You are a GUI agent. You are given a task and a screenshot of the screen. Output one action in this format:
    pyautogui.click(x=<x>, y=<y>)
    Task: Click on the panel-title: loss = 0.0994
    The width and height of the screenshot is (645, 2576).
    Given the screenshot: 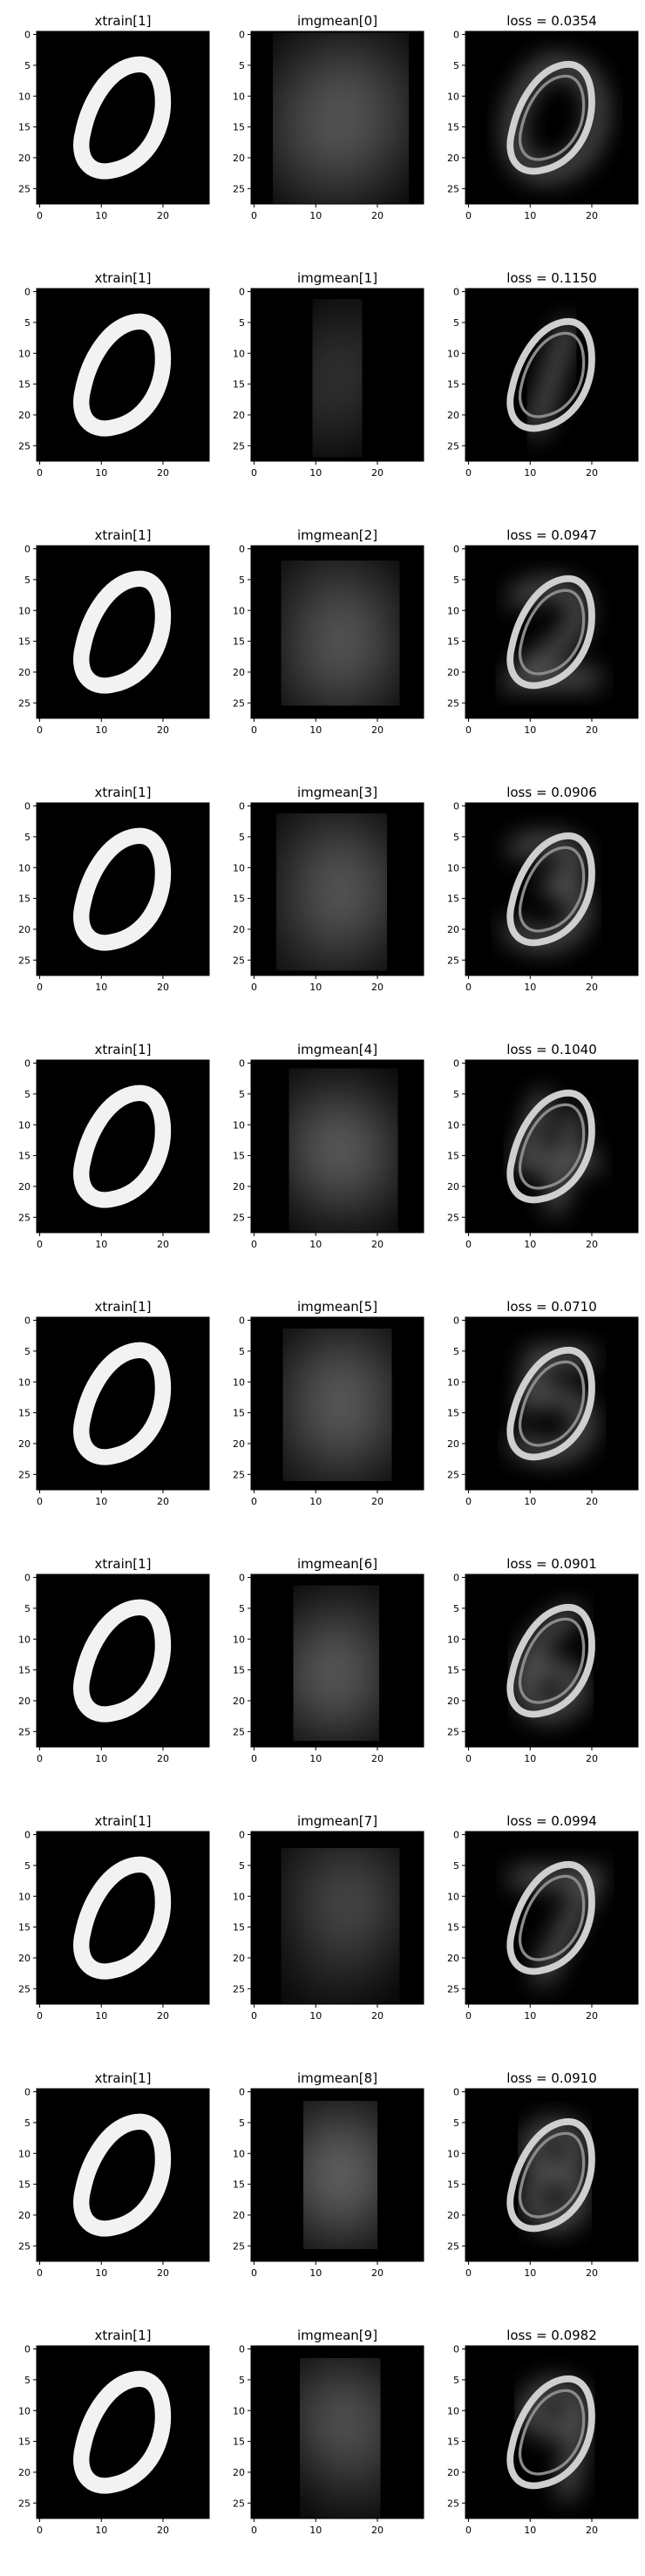 What is the action you would take?
    pyautogui.click(x=551, y=1821)
    